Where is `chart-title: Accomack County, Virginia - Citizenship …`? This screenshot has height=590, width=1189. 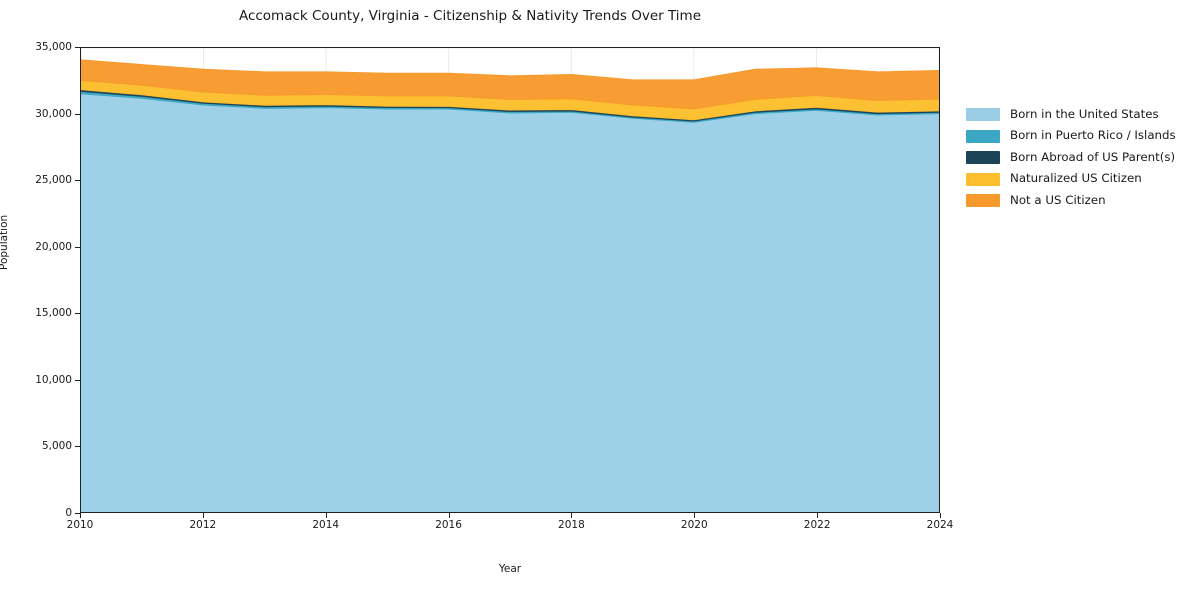
chart-title: Accomack County, Virginia - Citizenship … is located at coordinates (470, 16).